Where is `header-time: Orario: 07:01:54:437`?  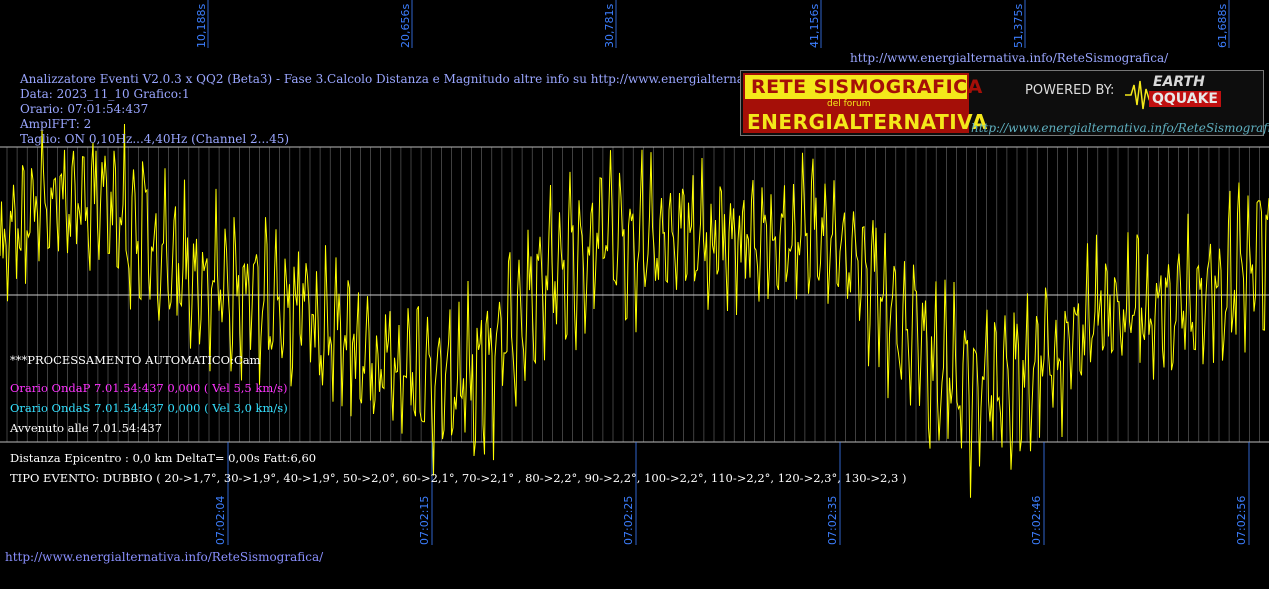
header-time: Orario: 07:01:54:437 is located at coordinates (84, 109).